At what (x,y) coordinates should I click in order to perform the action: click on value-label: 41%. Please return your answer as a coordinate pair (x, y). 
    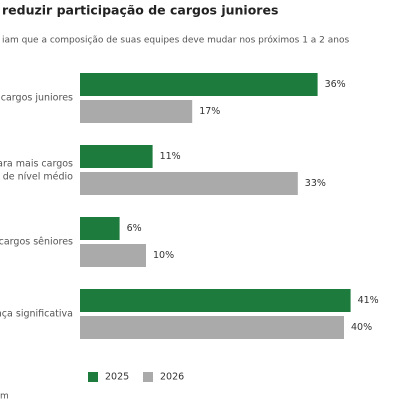
    Looking at the image, I should click on (368, 300).